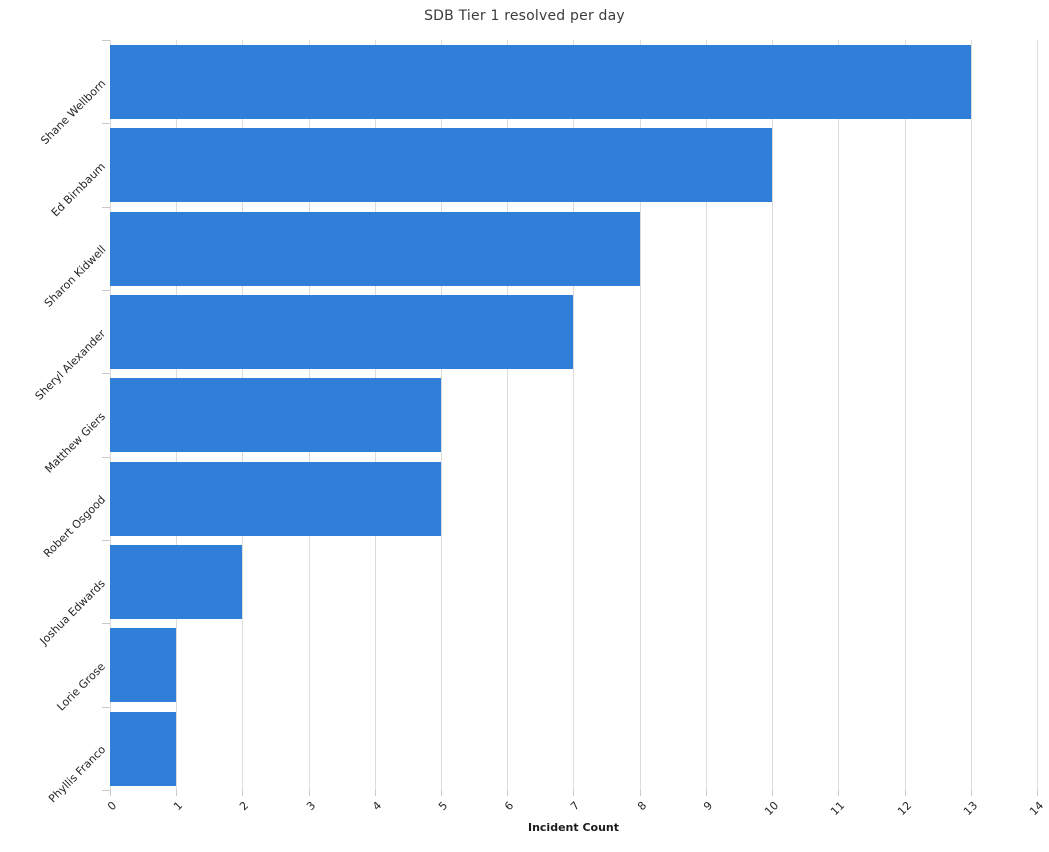 This screenshot has width=1049, height=852. Describe the element at coordinates (75, 276) in the screenshot. I see `y-tick-label: Sharon Kidwell` at that location.